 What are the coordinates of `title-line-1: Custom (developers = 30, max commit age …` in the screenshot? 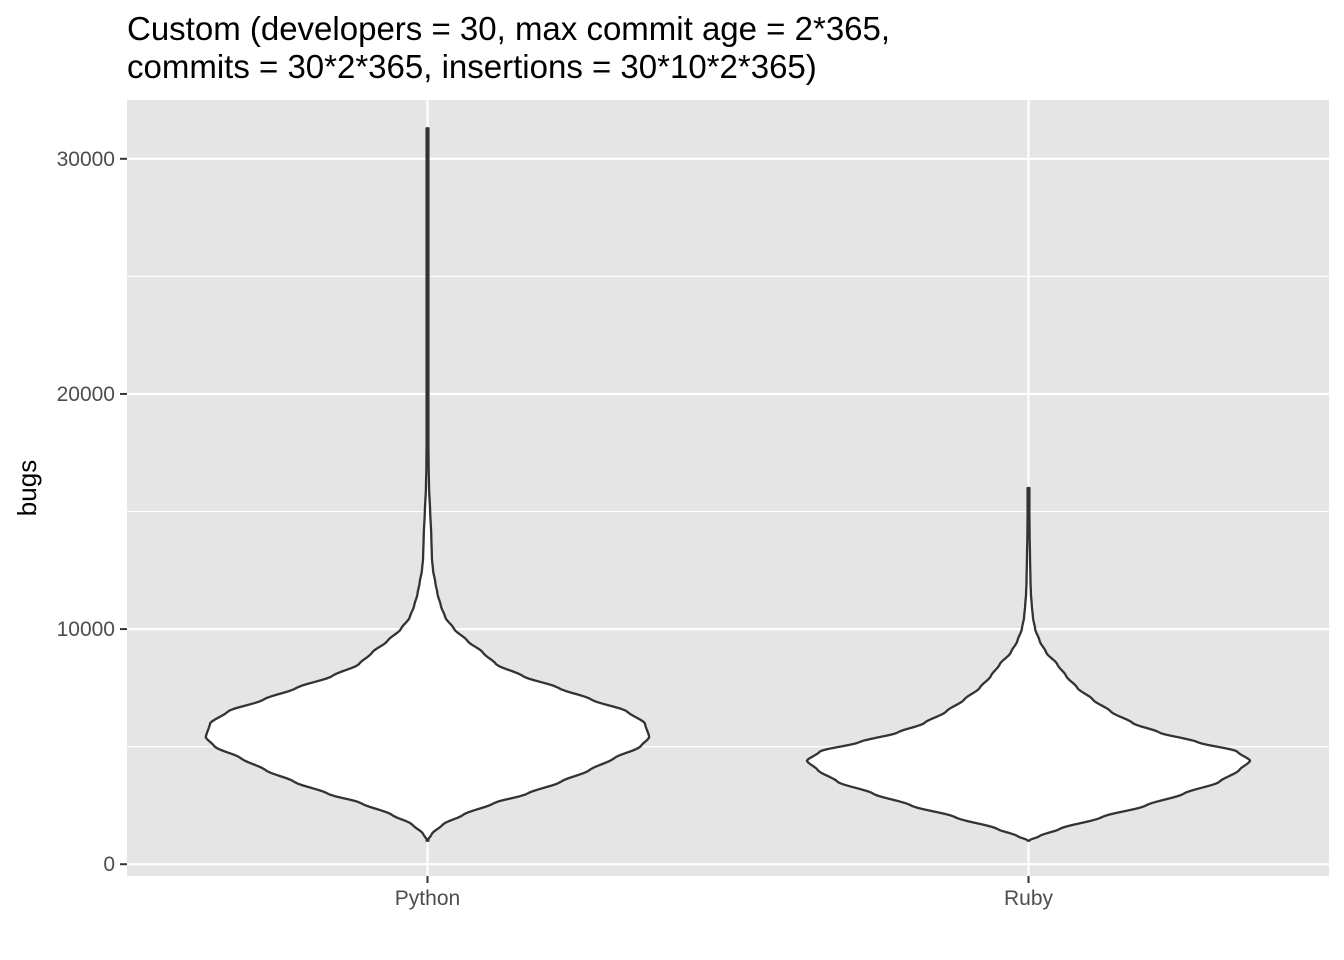 It's located at (508, 28).